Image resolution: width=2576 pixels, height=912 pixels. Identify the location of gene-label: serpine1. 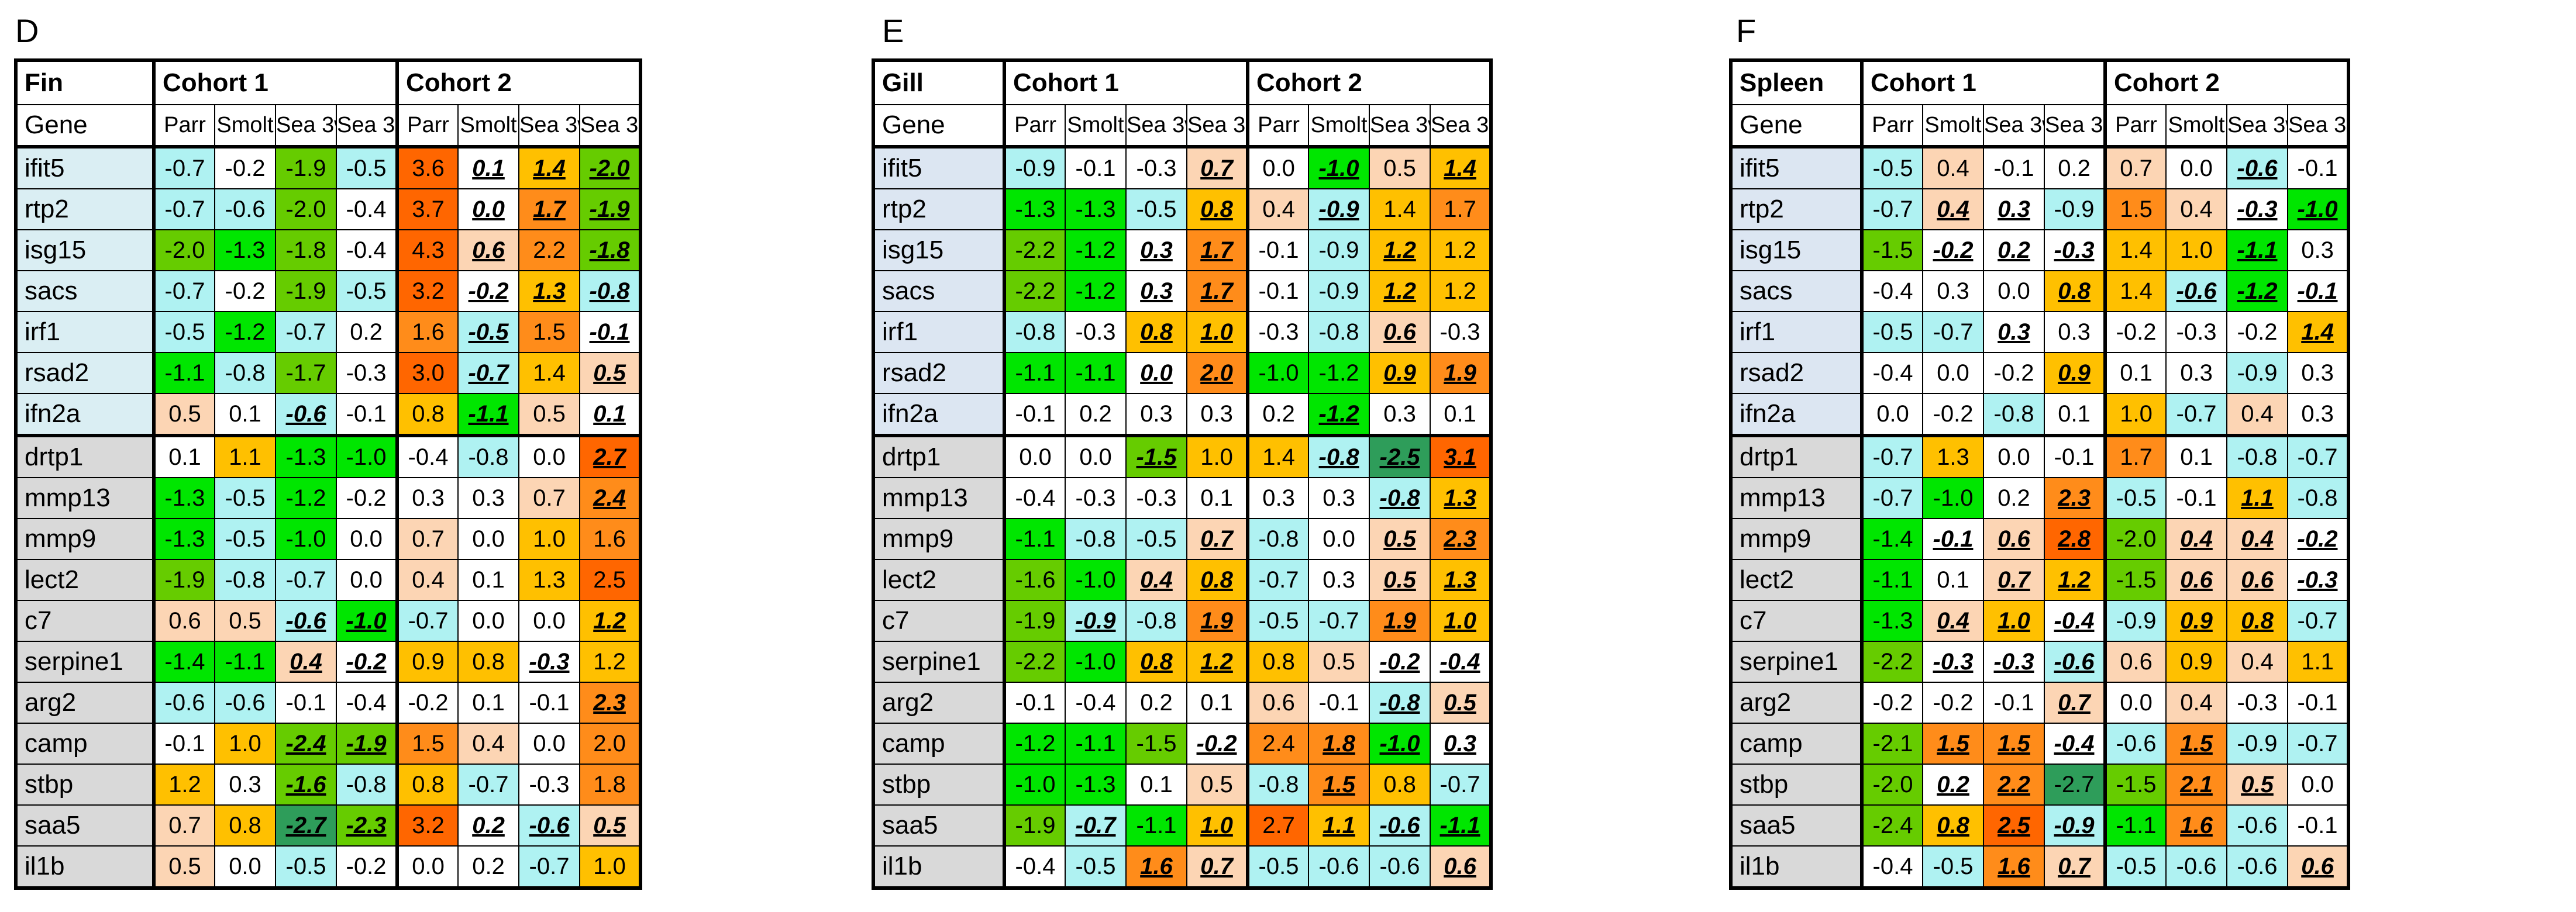
(939, 662).